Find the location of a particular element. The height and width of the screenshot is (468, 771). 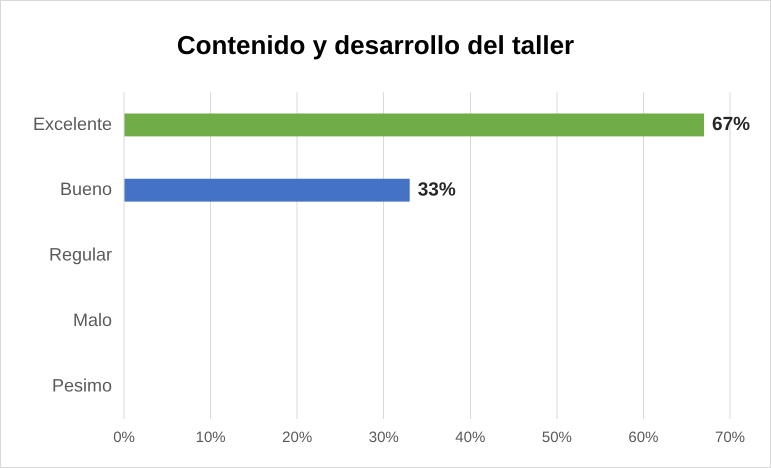

y-tick-label: Regular is located at coordinates (80, 254).